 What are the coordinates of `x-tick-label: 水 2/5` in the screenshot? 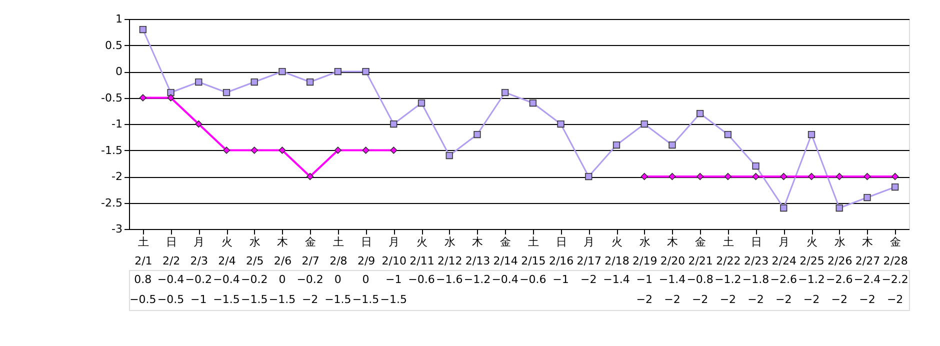 It's located at (255, 252).